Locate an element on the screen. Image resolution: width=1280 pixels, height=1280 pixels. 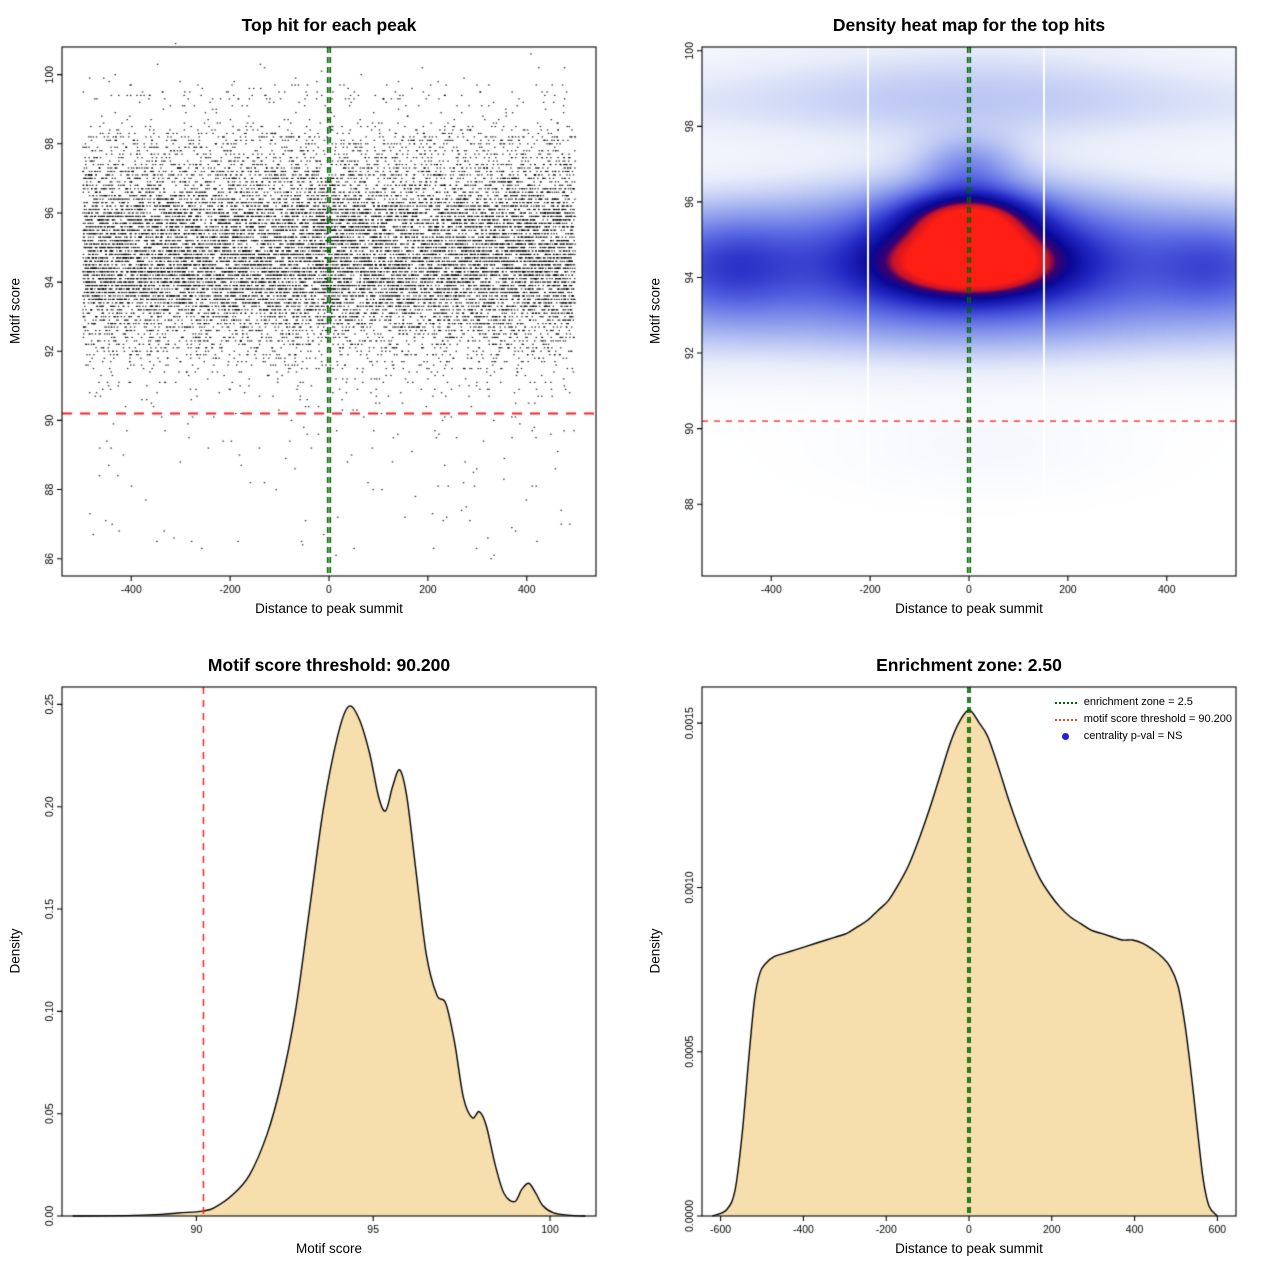
panel-title: Motif score threshold: 90.200 is located at coordinates (329, 665).